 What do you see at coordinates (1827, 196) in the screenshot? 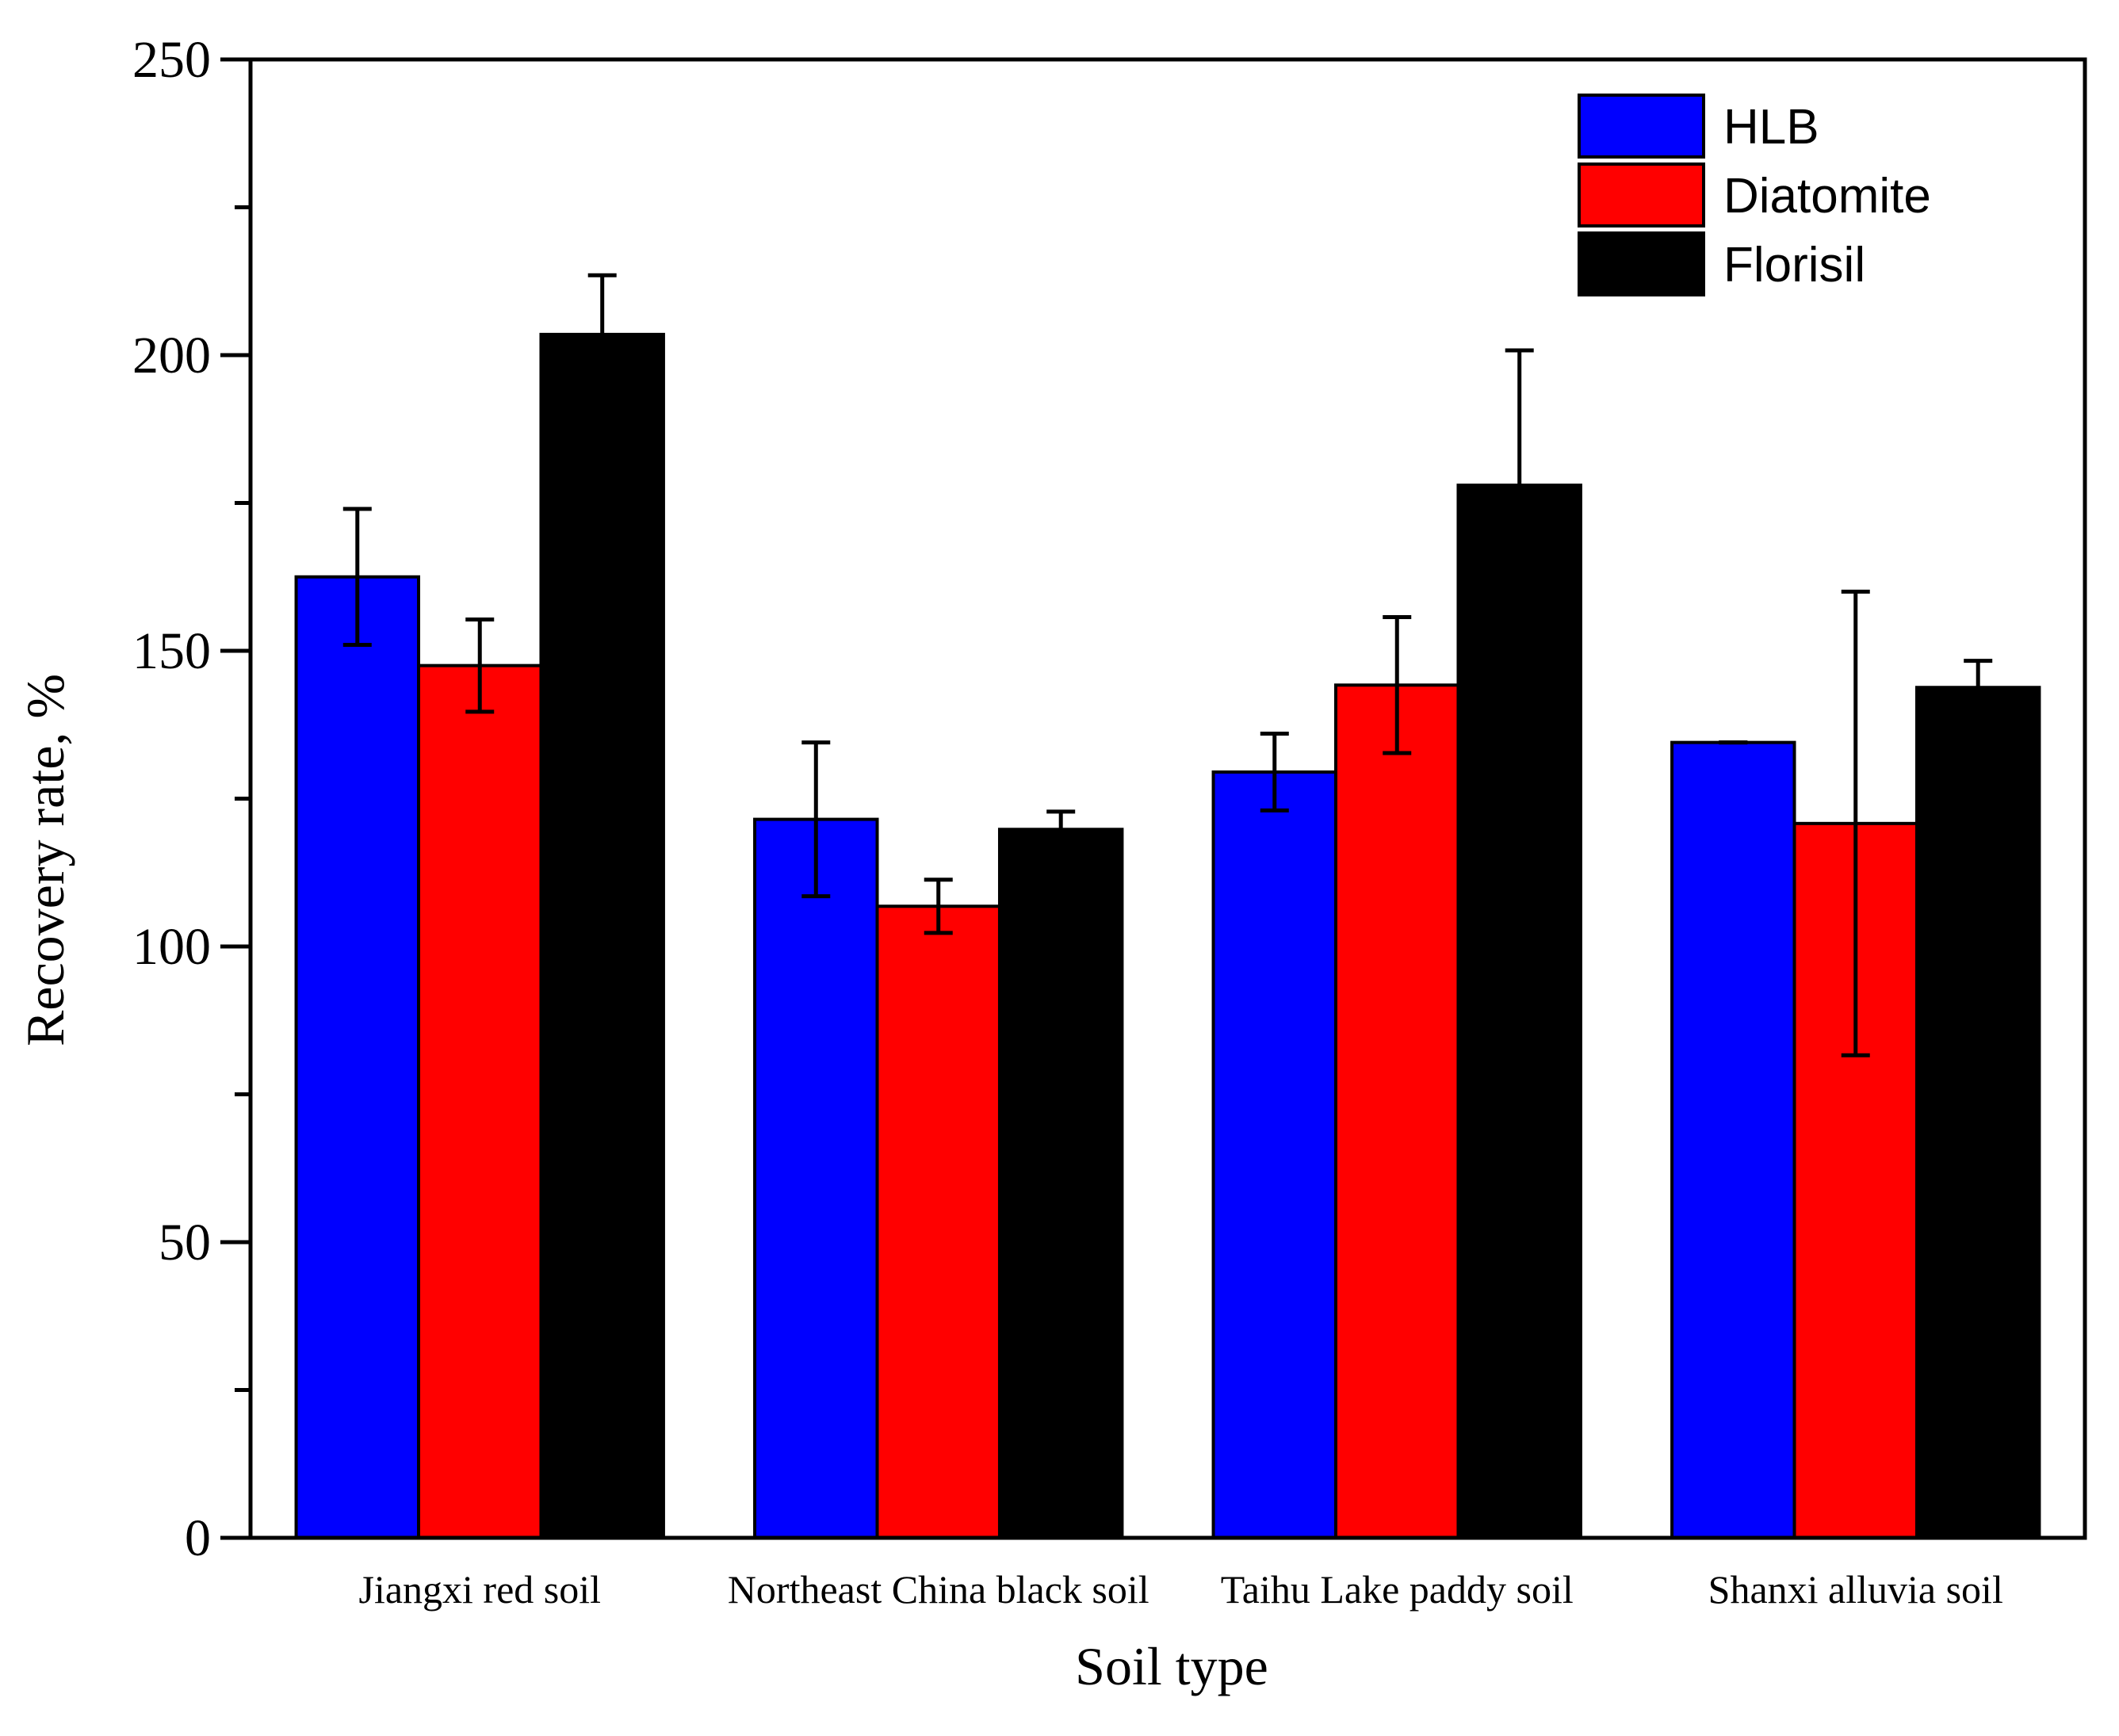
I see `legend-label-diatomite: Diatomite` at bounding box center [1827, 196].